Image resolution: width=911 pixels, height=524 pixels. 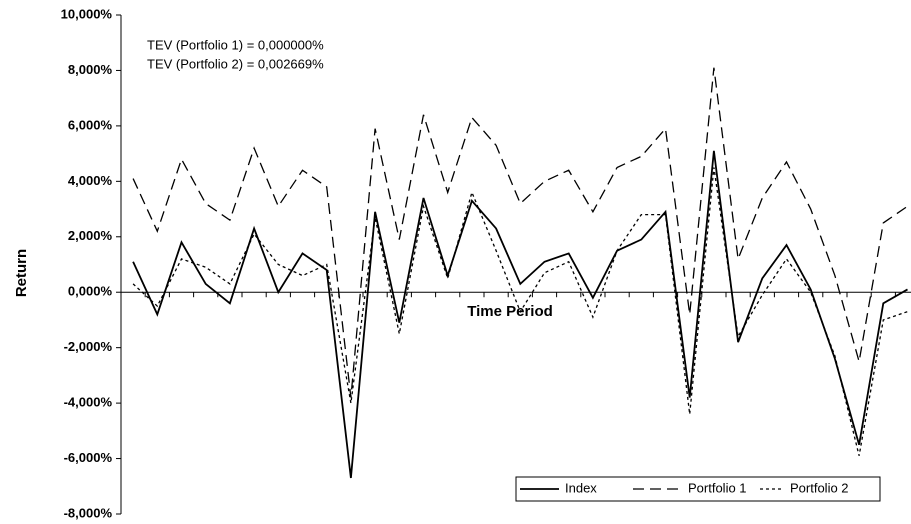 I want to click on y-tick-label: 4,000%, so click(x=90, y=180).